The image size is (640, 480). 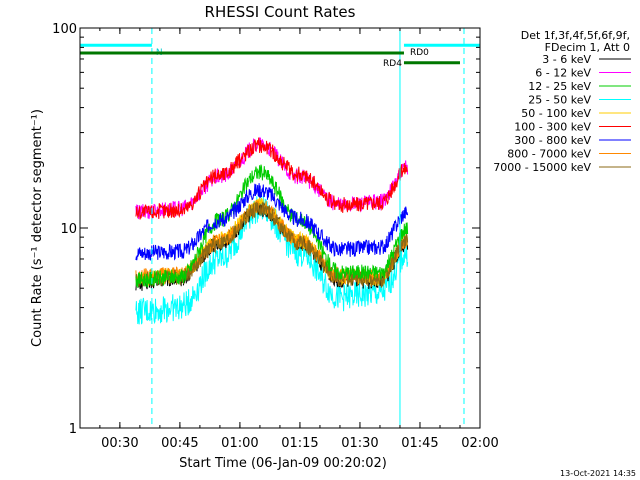 What do you see at coordinates (68, 229) in the screenshot?
I see `y-tick-label: 10` at bounding box center [68, 229].